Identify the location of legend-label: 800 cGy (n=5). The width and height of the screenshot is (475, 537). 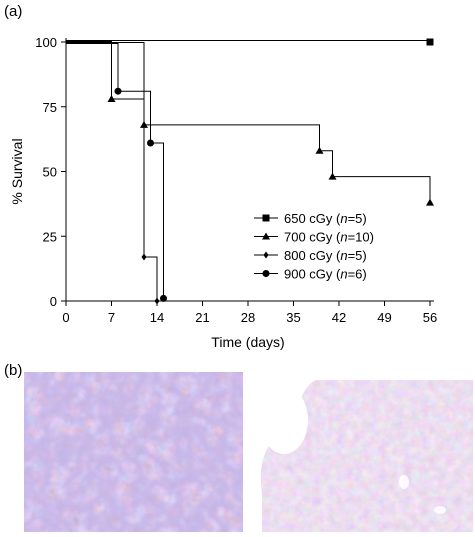
(325, 255).